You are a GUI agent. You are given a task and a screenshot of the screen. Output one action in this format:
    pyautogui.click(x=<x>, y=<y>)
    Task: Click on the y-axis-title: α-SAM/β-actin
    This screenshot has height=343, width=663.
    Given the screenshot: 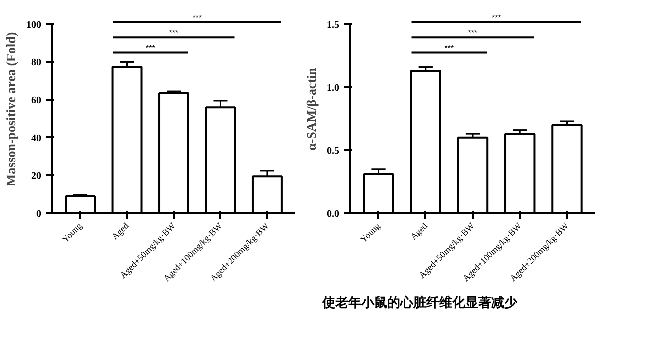 What is the action you would take?
    pyautogui.click(x=311, y=109)
    